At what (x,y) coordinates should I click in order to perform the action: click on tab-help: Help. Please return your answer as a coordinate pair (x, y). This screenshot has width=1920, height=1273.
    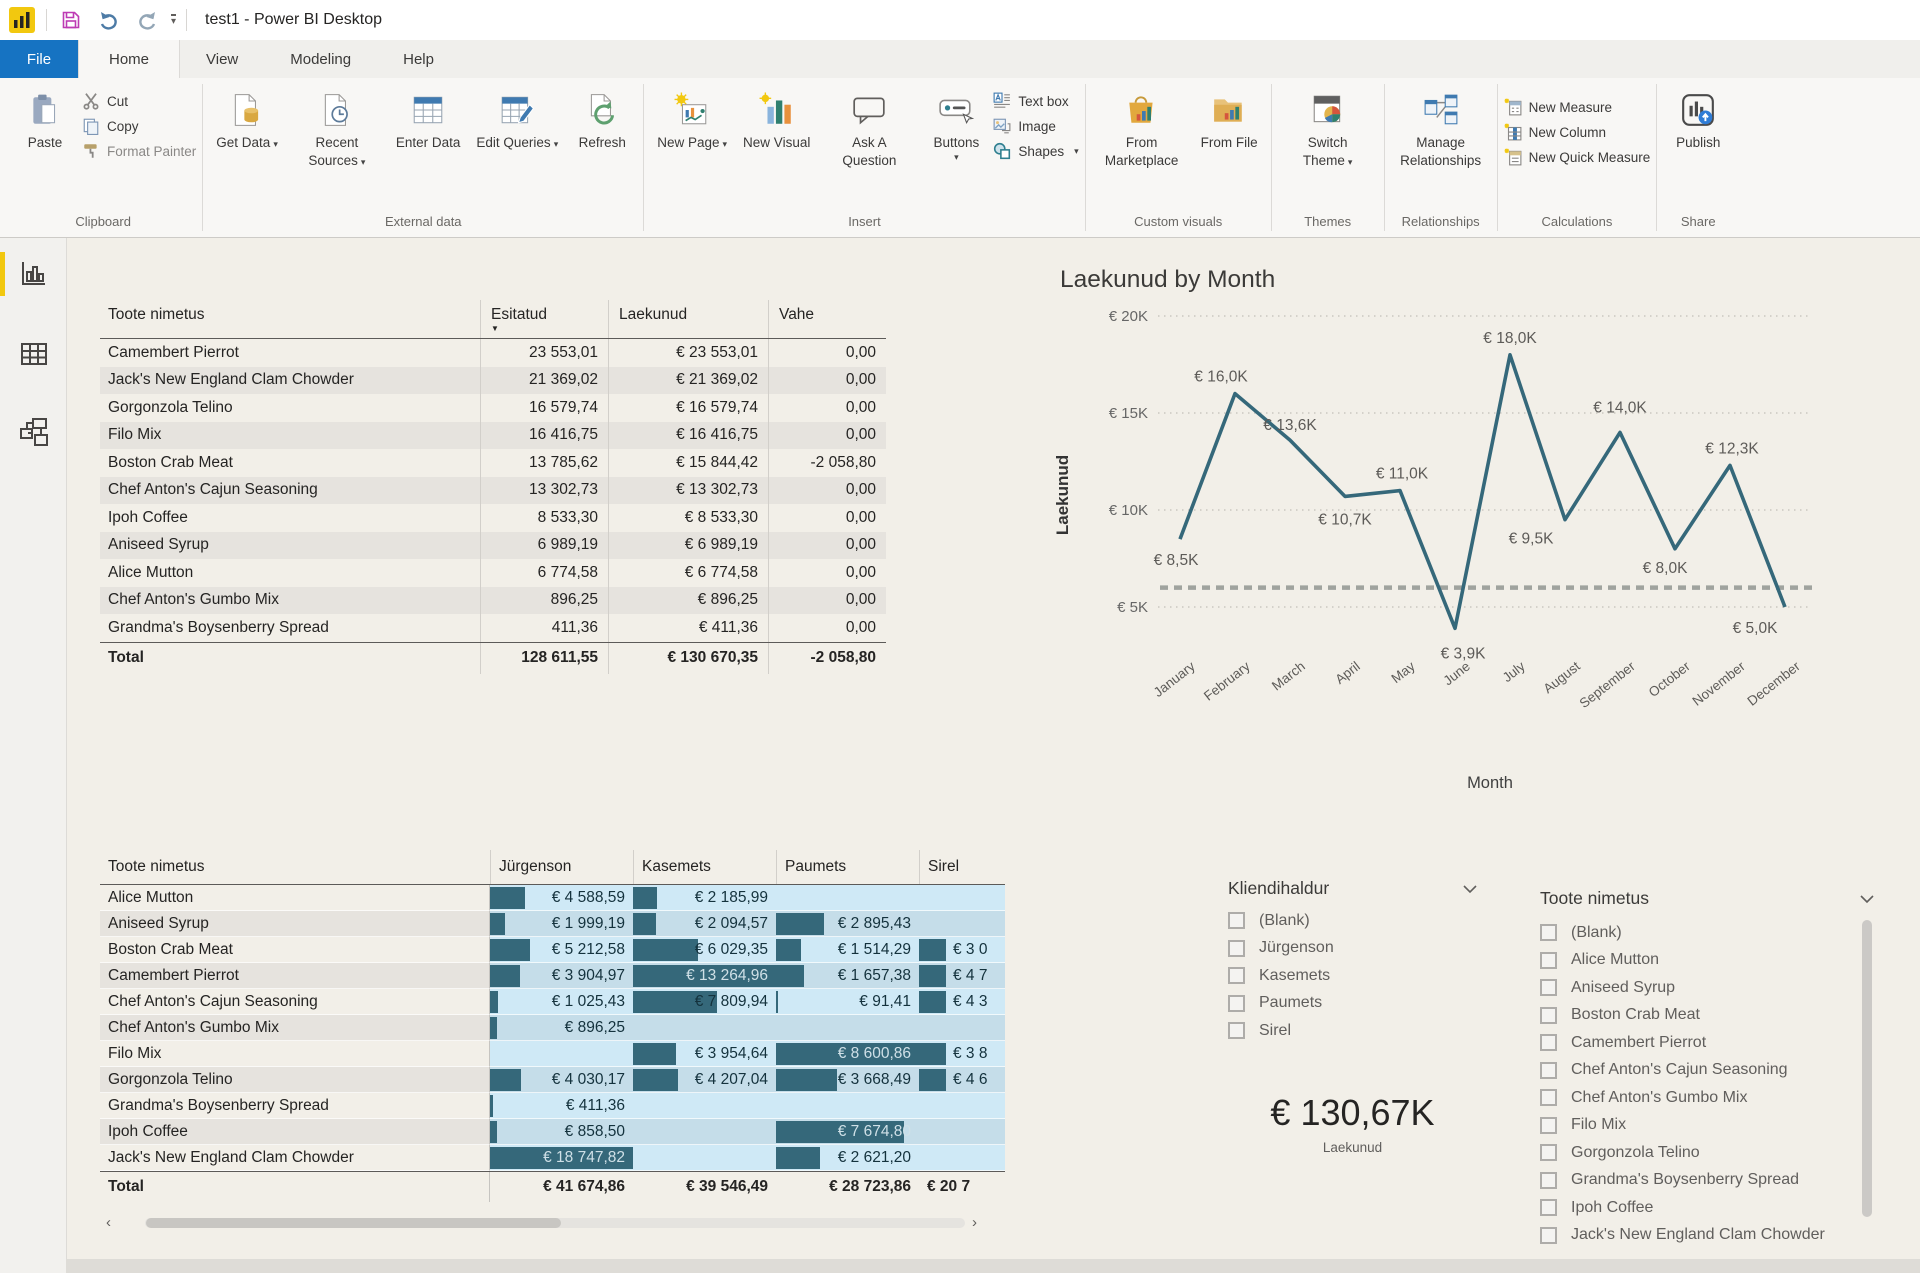
    Looking at the image, I should click on (418, 59).